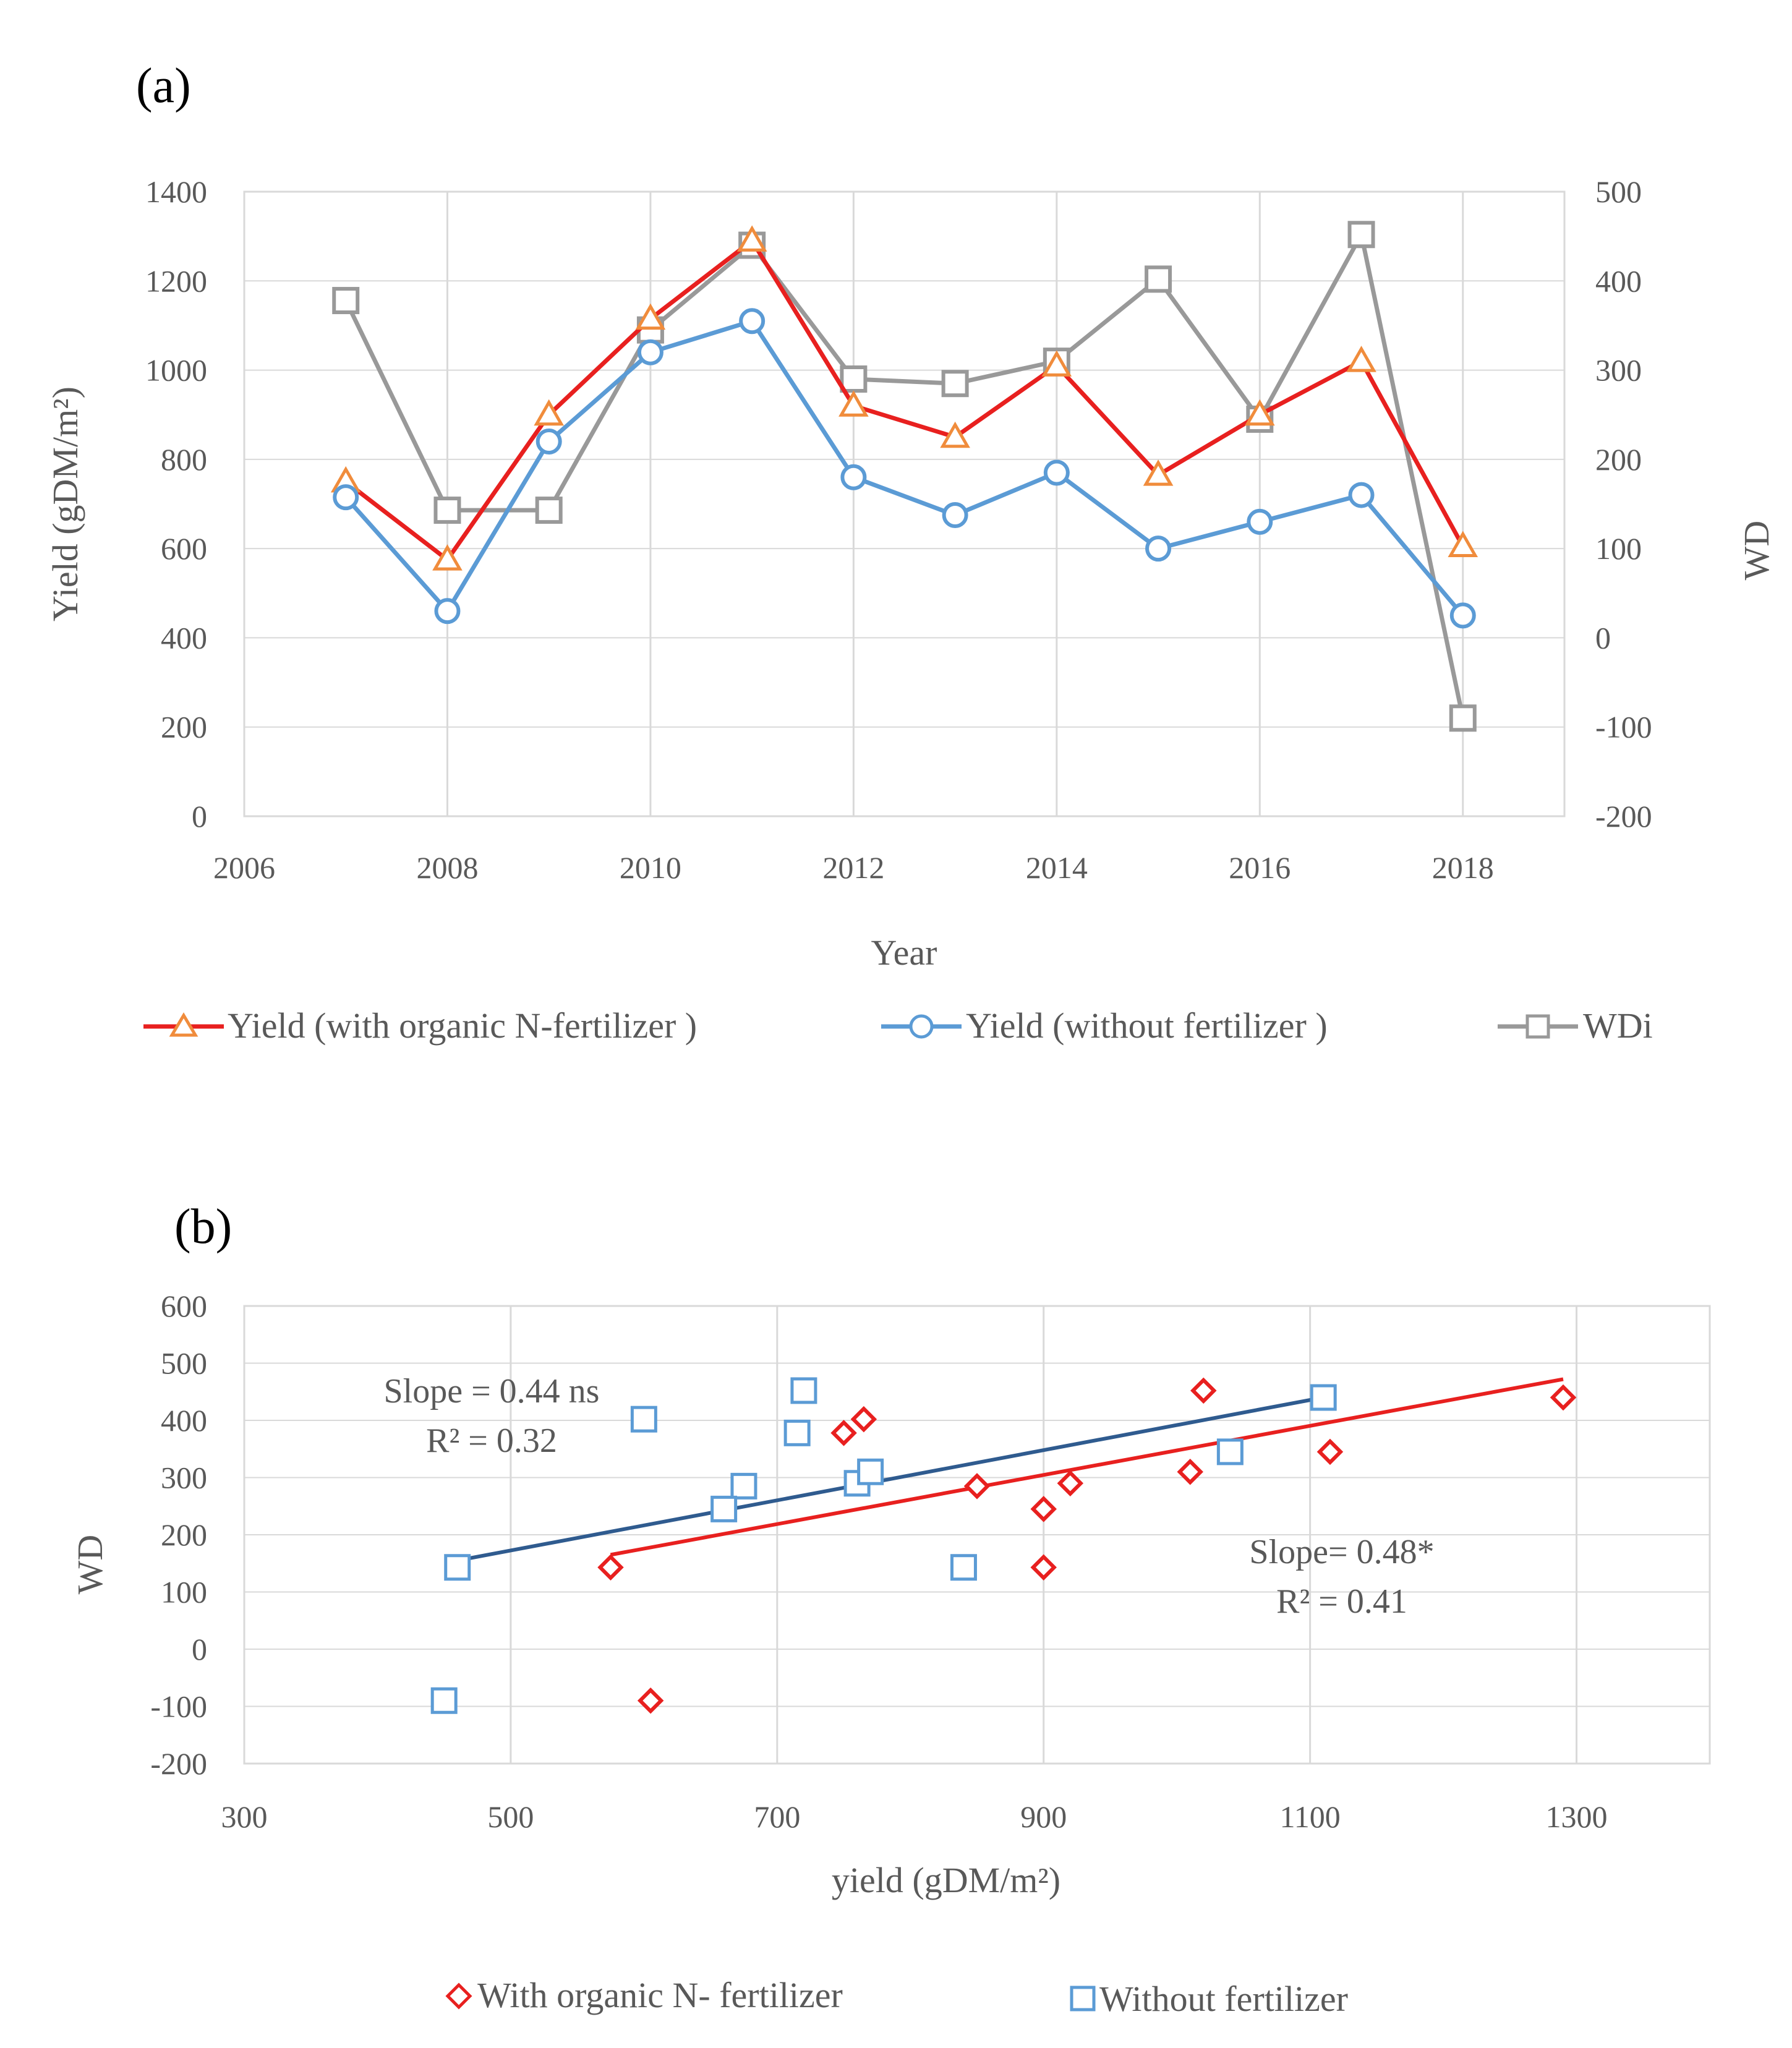  What do you see at coordinates (1577, 1816) in the screenshot?
I see `x-tick-label: 1300` at bounding box center [1577, 1816].